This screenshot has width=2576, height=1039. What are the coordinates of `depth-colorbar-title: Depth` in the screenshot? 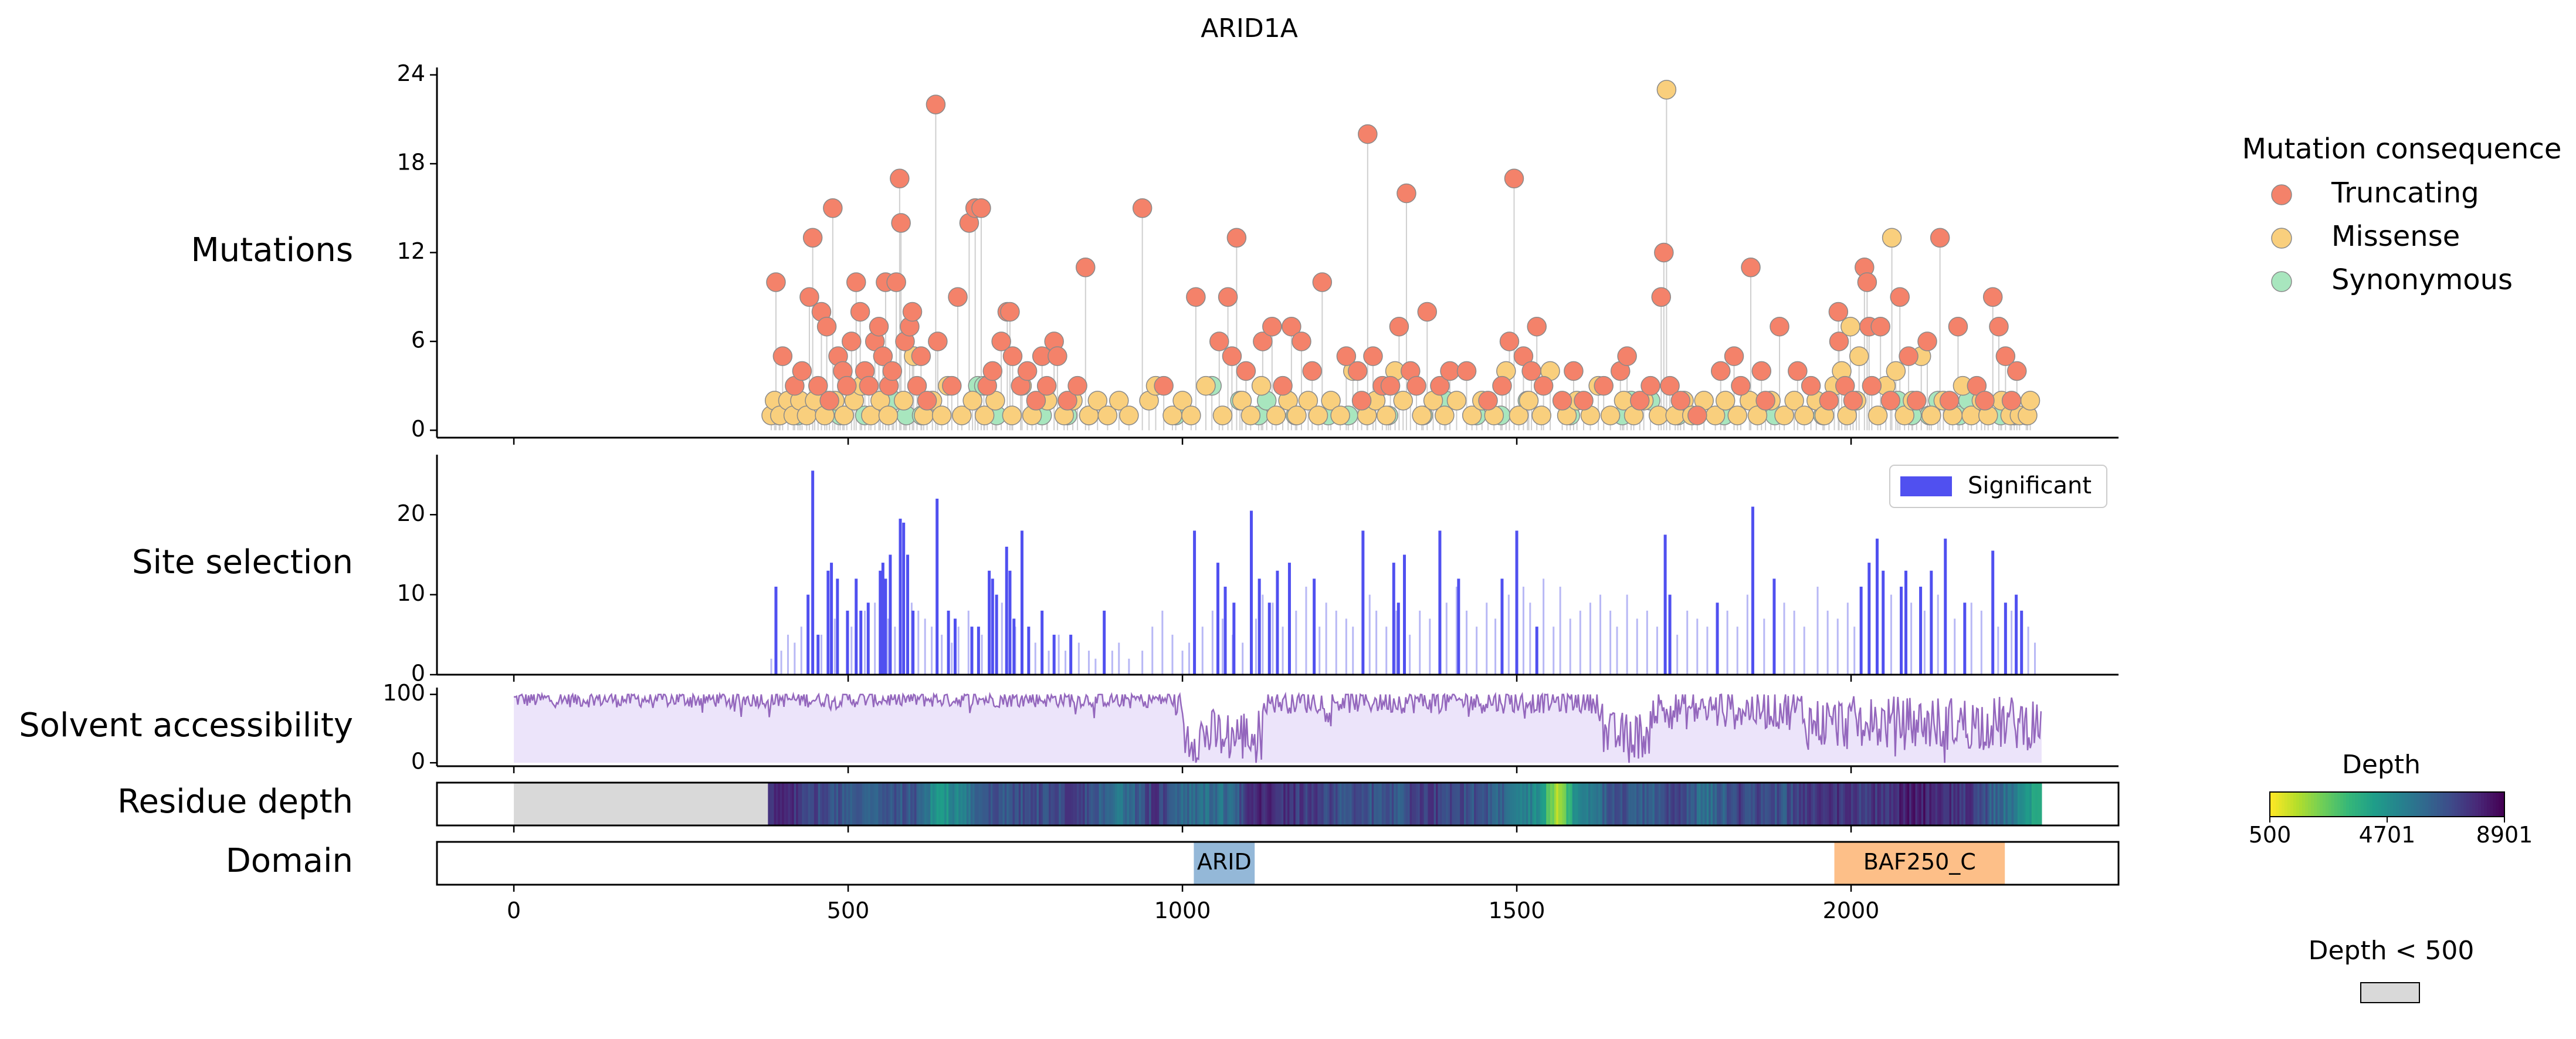 It's located at (2381, 765).